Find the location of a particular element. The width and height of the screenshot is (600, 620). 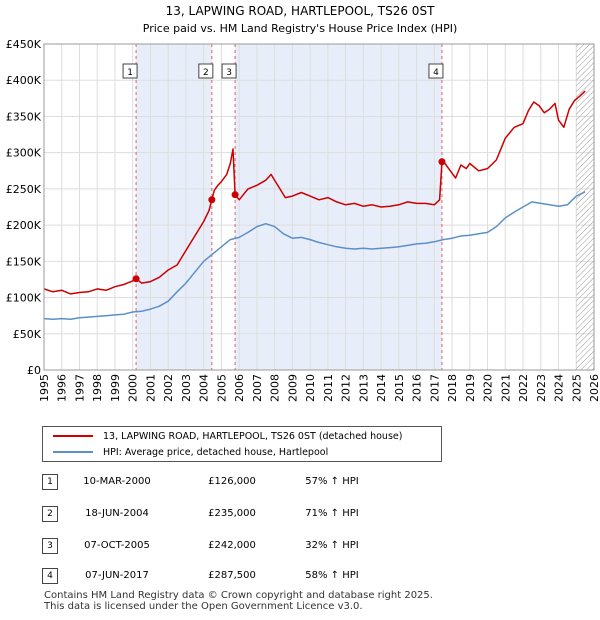

y-tick-label: £200K is located at coordinates (24, 225).